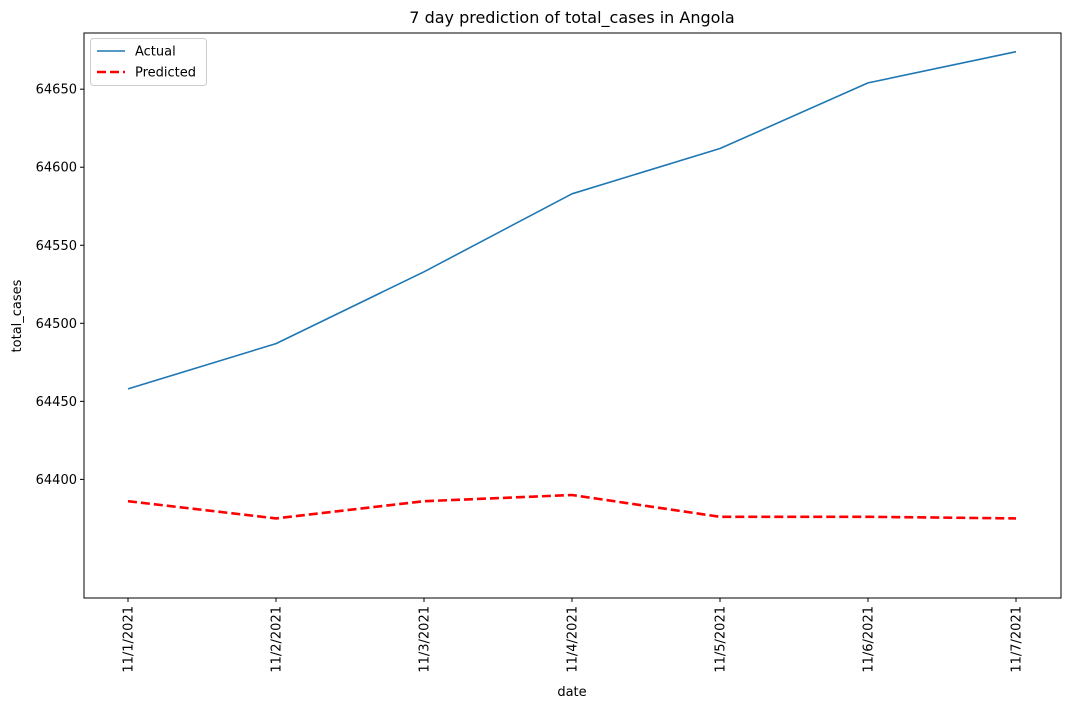 The image size is (1070, 709). What do you see at coordinates (17, 315) in the screenshot?
I see `y-axis-label: total_cases` at bounding box center [17, 315].